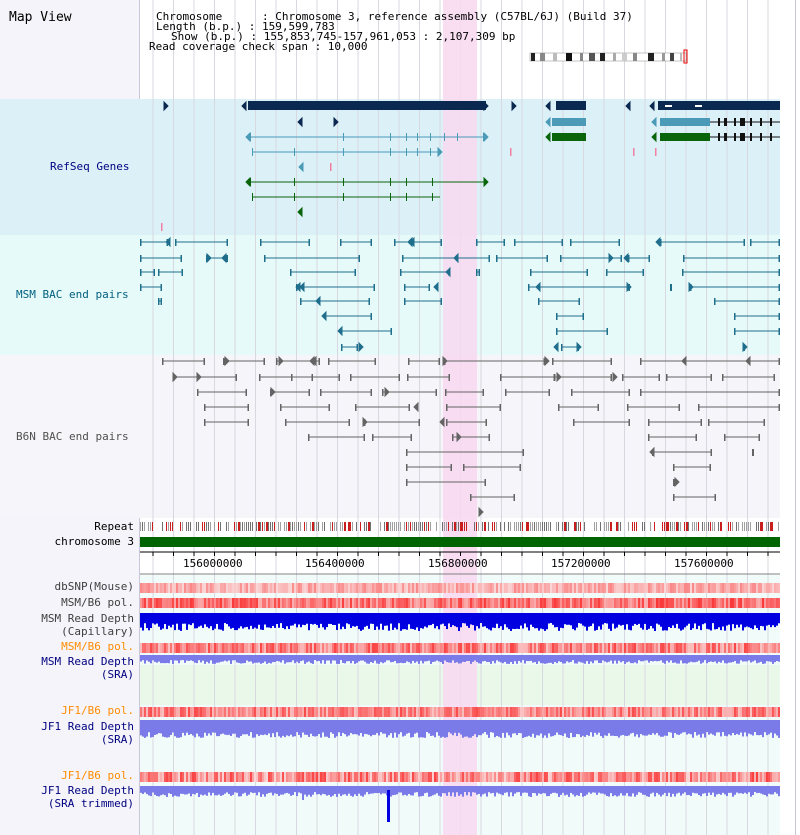 This screenshot has height=835, width=800. Describe the element at coordinates (751, 122) in the screenshot. I see `gene-exon` at that location.